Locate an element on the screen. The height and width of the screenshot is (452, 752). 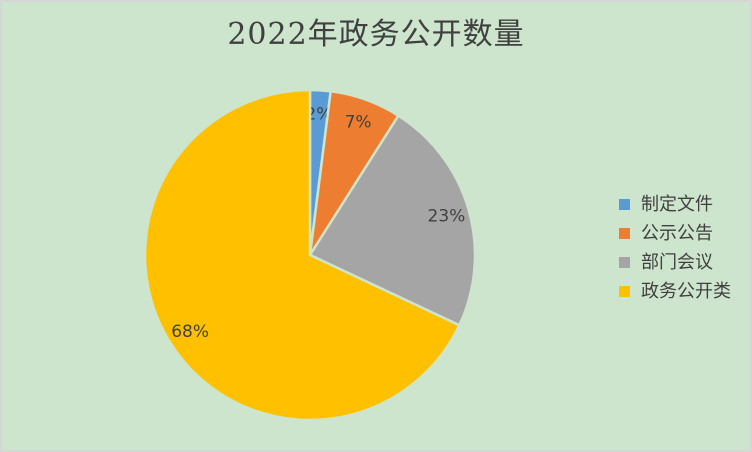
legend-label: 公示公告 is located at coordinates (677, 233).